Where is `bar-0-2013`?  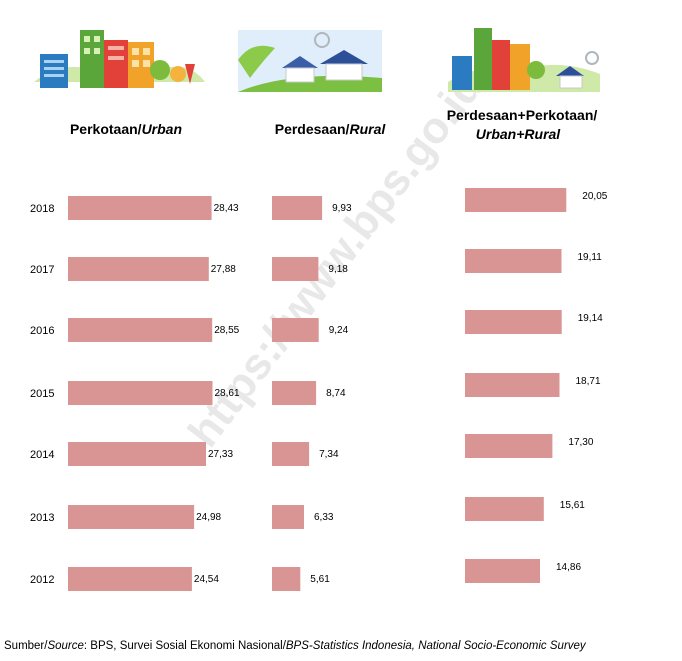
bar-0-2013 is located at coordinates (131, 517).